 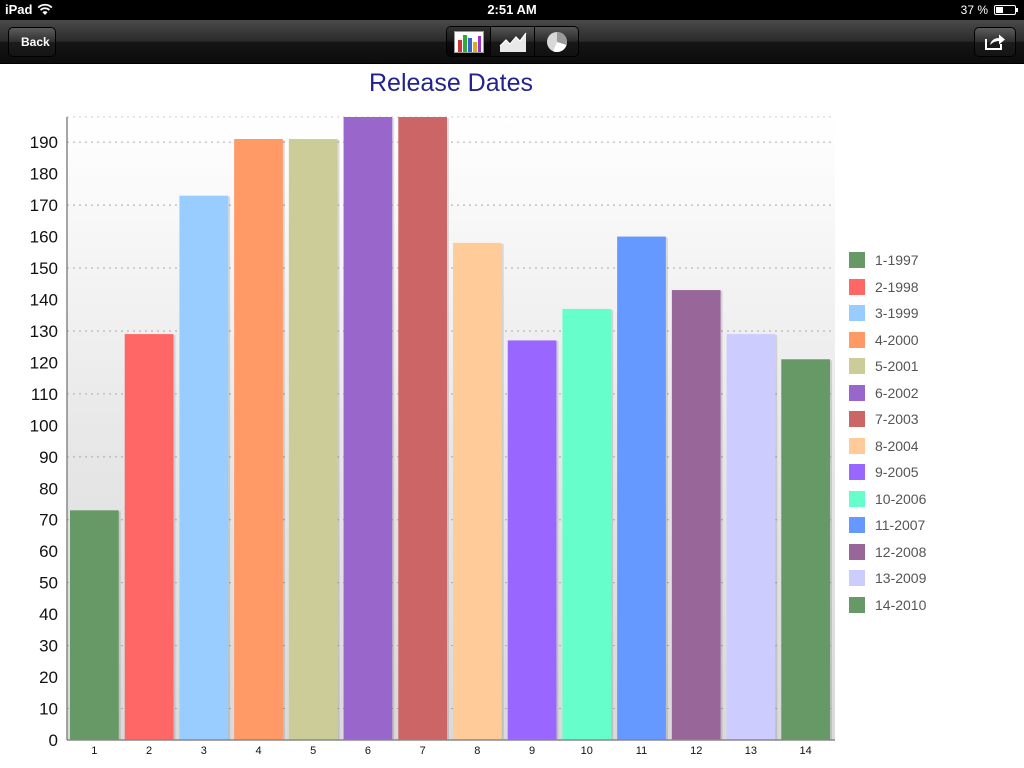 I want to click on legend-item: 2-1998, so click(x=887, y=287).